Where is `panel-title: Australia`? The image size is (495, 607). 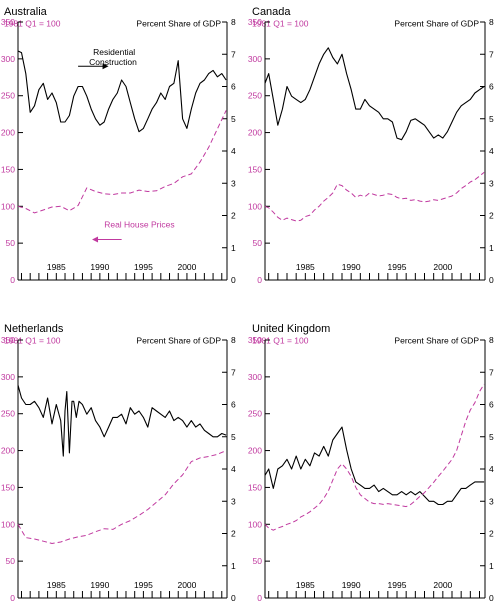
panel-title: Australia is located at coordinates (26, 12).